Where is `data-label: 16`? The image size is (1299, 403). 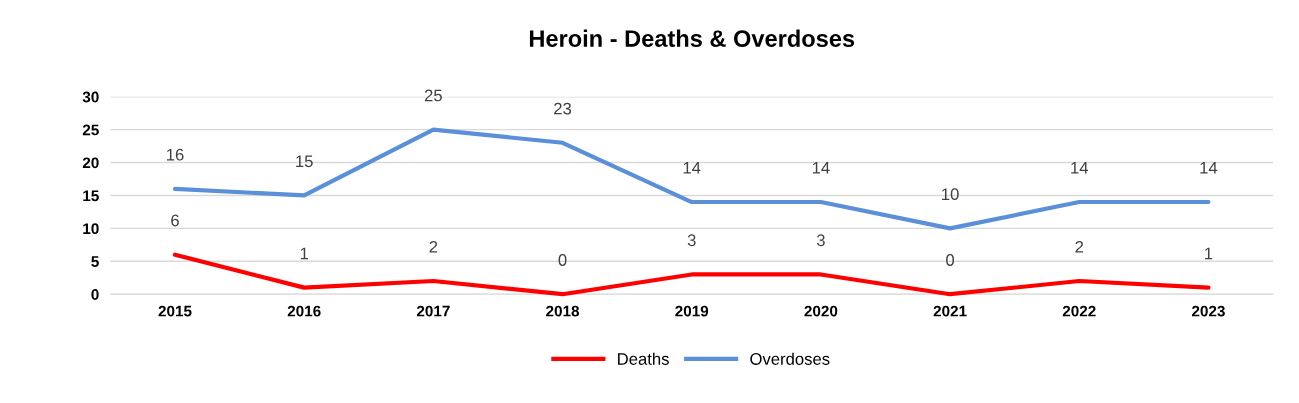
data-label: 16 is located at coordinates (175, 154).